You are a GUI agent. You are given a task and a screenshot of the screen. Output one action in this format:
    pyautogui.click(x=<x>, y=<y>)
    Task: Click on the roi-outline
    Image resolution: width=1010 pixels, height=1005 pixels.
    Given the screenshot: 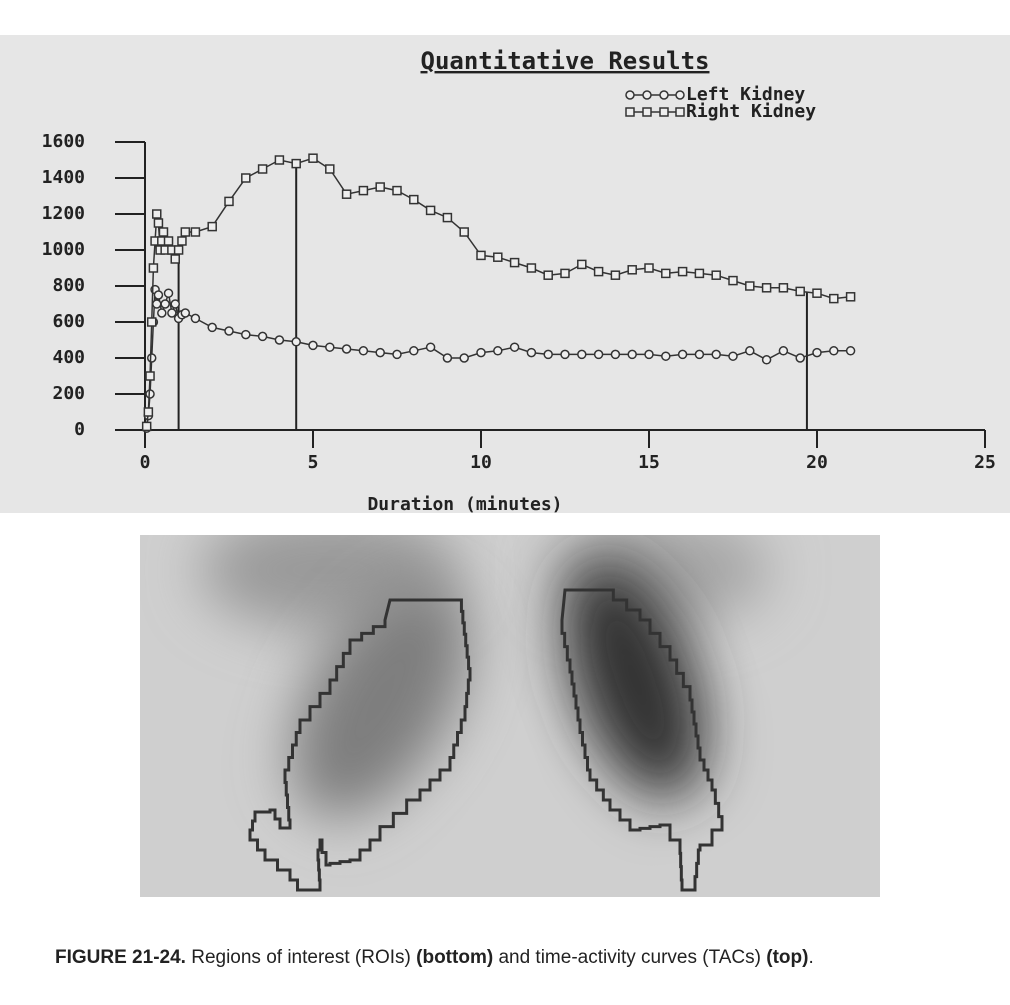 What is the action you would take?
    pyautogui.click(x=642, y=740)
    